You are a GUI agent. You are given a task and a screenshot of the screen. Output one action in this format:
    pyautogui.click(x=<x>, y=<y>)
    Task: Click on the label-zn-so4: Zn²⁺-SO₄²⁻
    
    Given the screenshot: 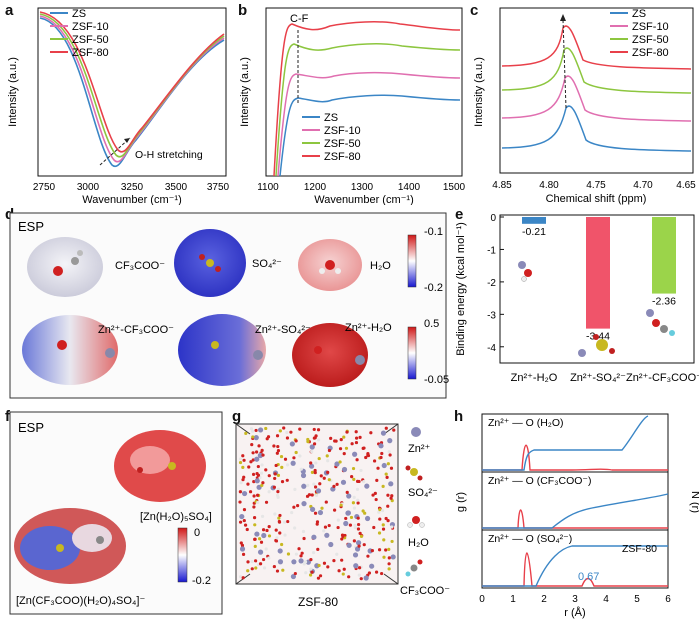 What is the action you would take?
    pyautogui.click(x=283, y=330)
    